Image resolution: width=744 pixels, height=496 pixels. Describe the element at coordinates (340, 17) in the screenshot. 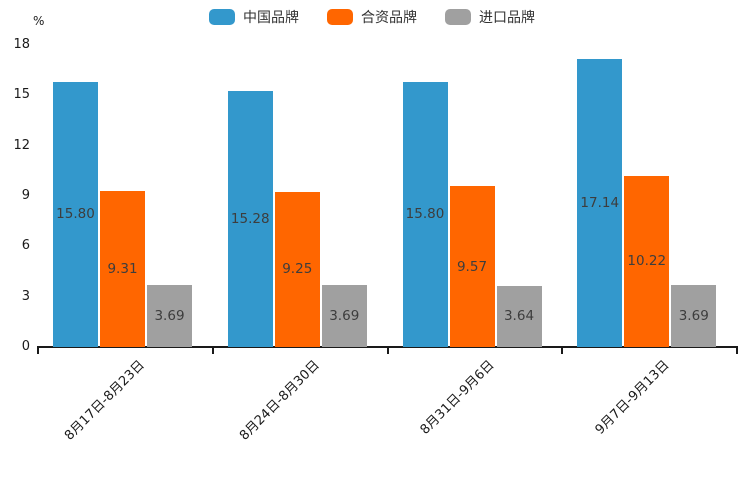

I see `legend-swatch-joint-venture-brand` at that location.